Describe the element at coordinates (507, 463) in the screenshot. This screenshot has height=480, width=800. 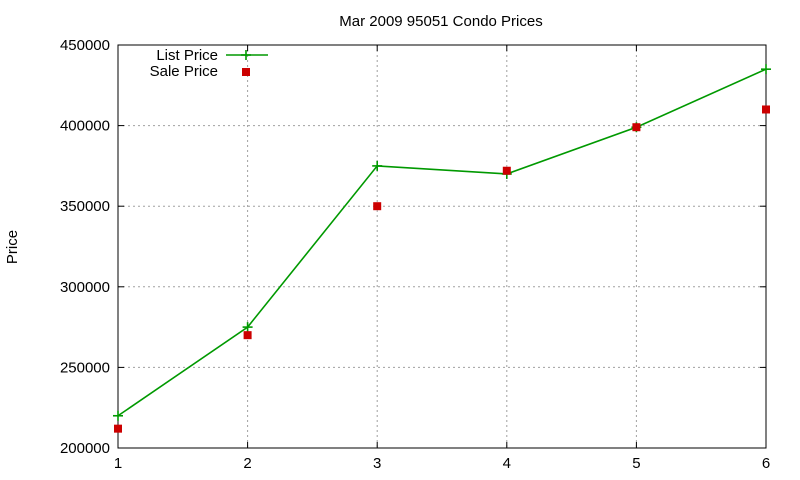
I see `x-tick-label: 4` at that location.